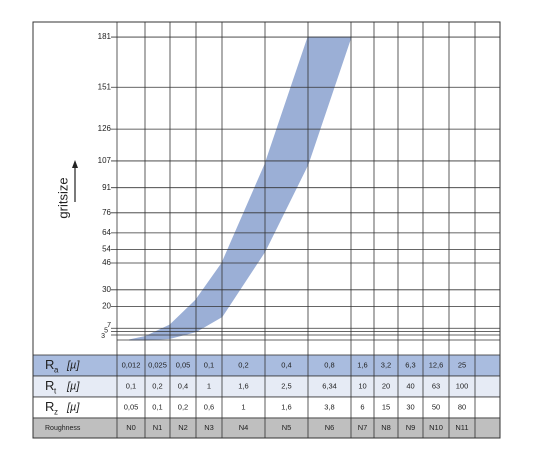 This screenshot has height=474, width=535. What do you see at coordinates (386, 364) in the screenshot?
I see `cell-value: 3,2` at bounding box center [386, 364].